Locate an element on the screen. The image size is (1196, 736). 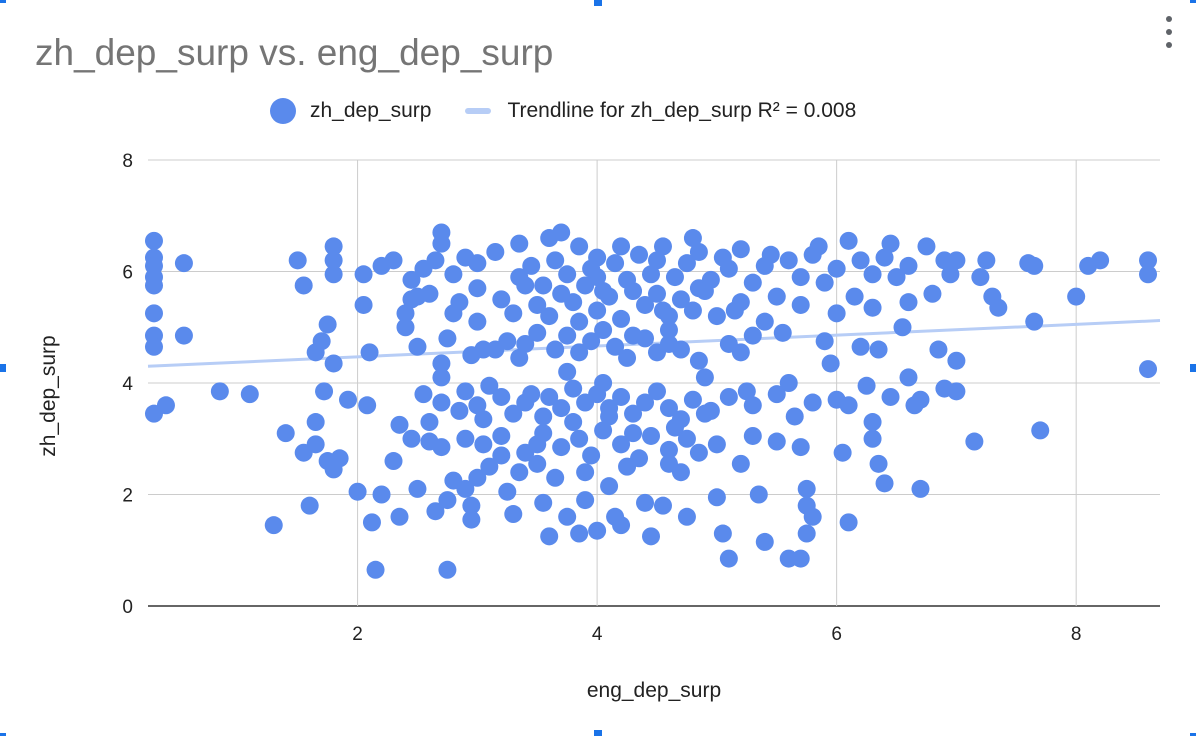
resize-handle-bottom-left is located at coordinates (3, 734).